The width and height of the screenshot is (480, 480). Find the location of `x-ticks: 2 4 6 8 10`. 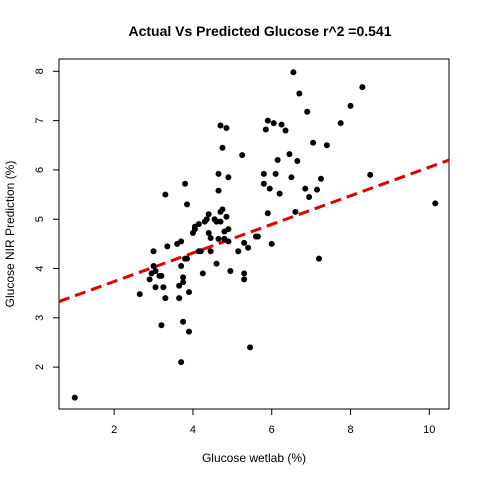

x-ticks: 2 4 6 8 10 is located at coordinates (273, 422).